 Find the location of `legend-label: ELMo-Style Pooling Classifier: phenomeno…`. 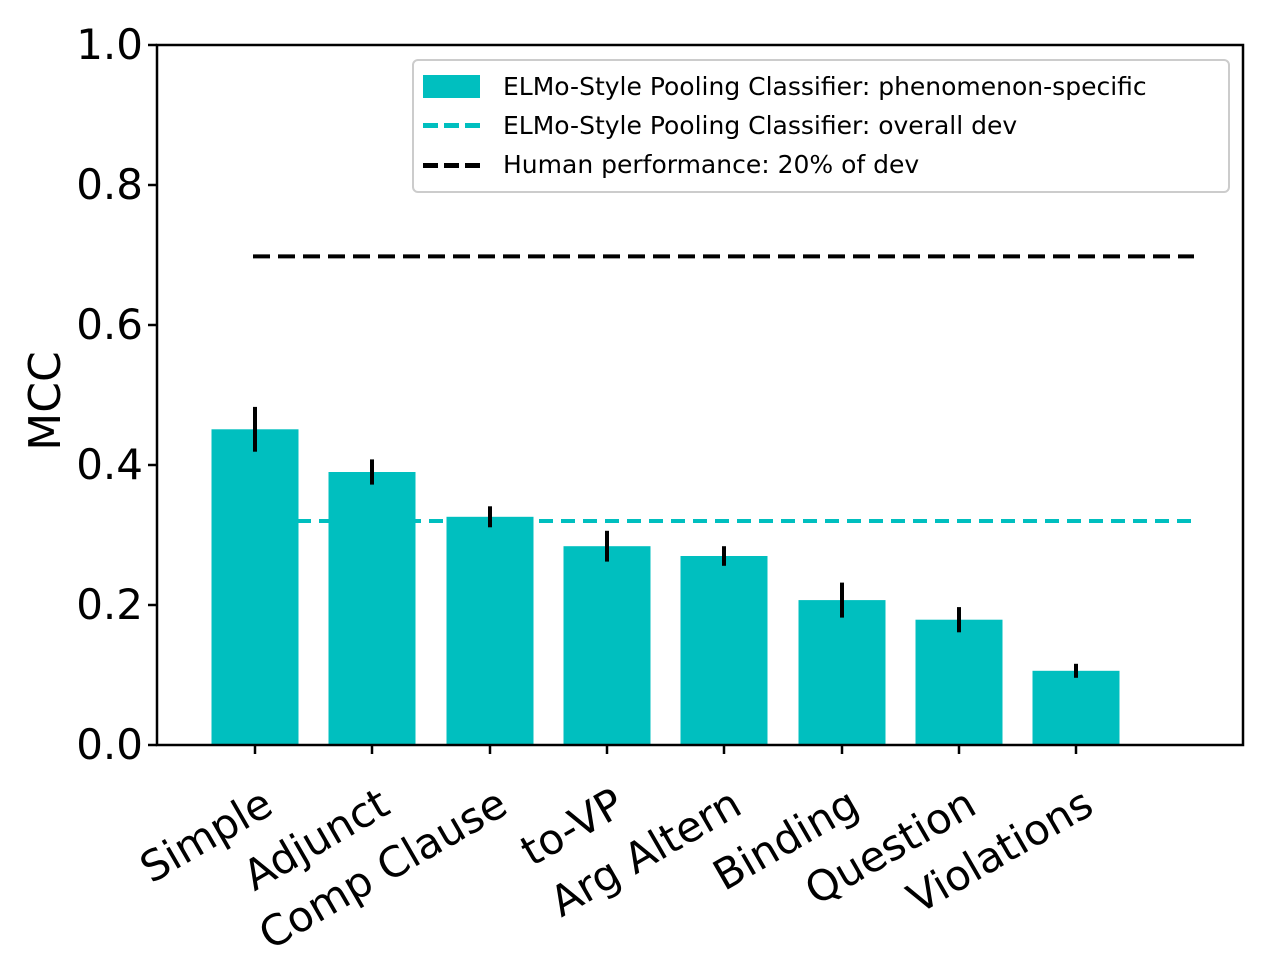

legend-label: ELMo-Style Pooling Classifier: phenomeno… is located at coordinates (825, 86).